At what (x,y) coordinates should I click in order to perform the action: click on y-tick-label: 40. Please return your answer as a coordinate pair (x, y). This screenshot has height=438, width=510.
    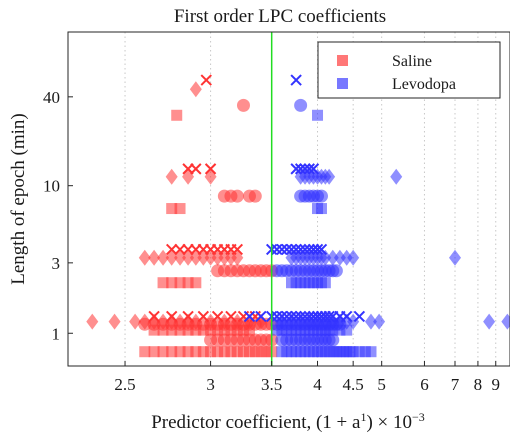
    Looking at the image, I should click on (51, 97).